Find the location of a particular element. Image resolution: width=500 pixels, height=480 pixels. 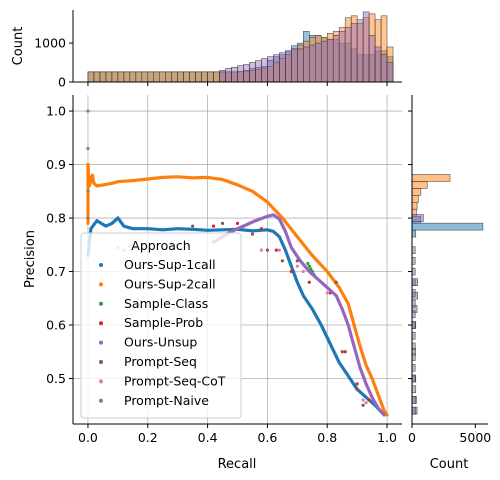

y-tick-label: 0.6 is located at coordinates (56, 325).